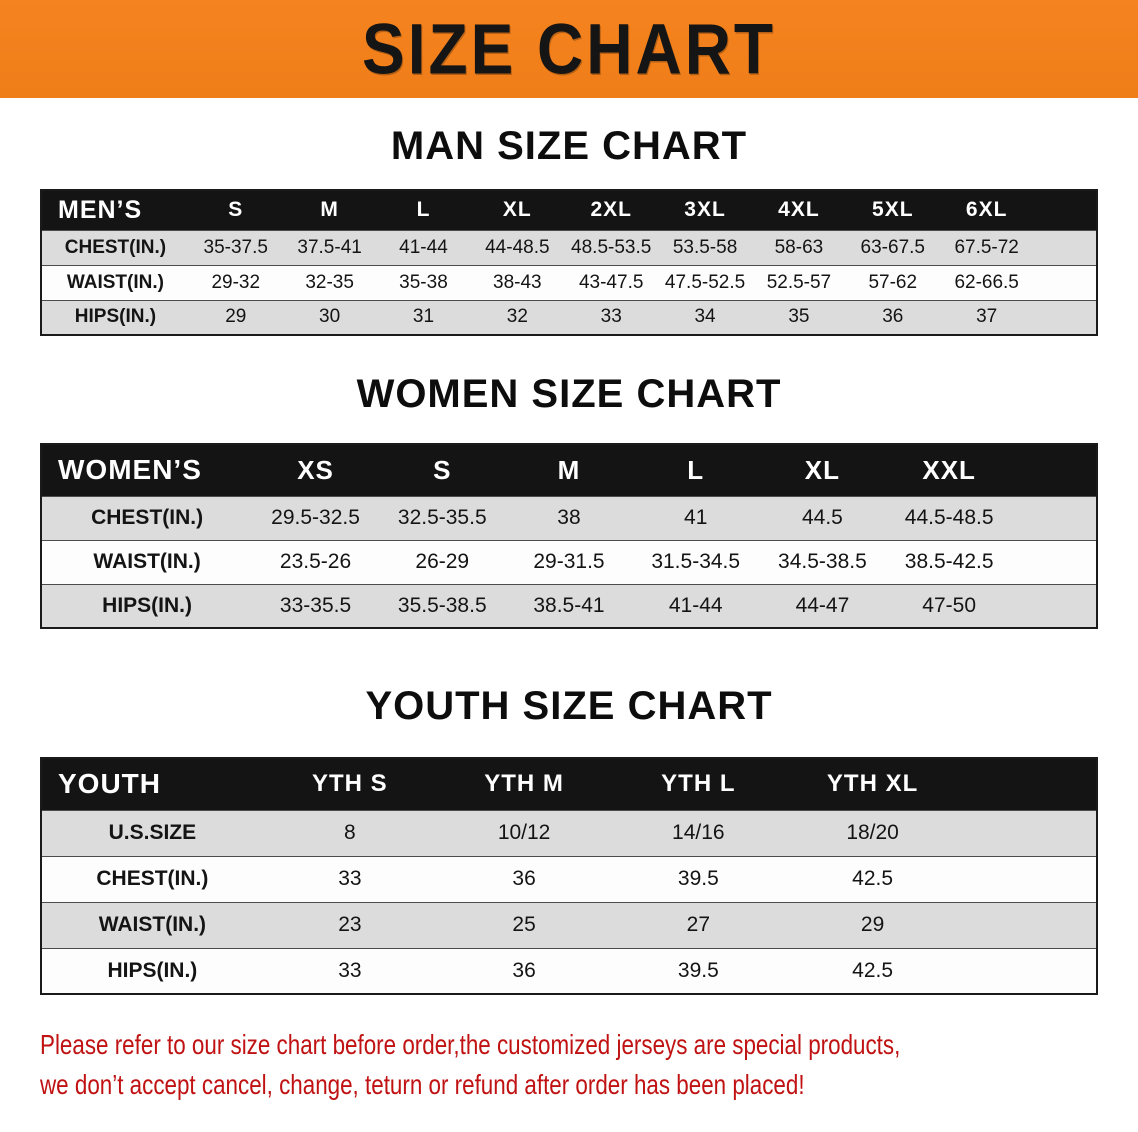  I want to click on column-header: 5XL, so click(892, 210).